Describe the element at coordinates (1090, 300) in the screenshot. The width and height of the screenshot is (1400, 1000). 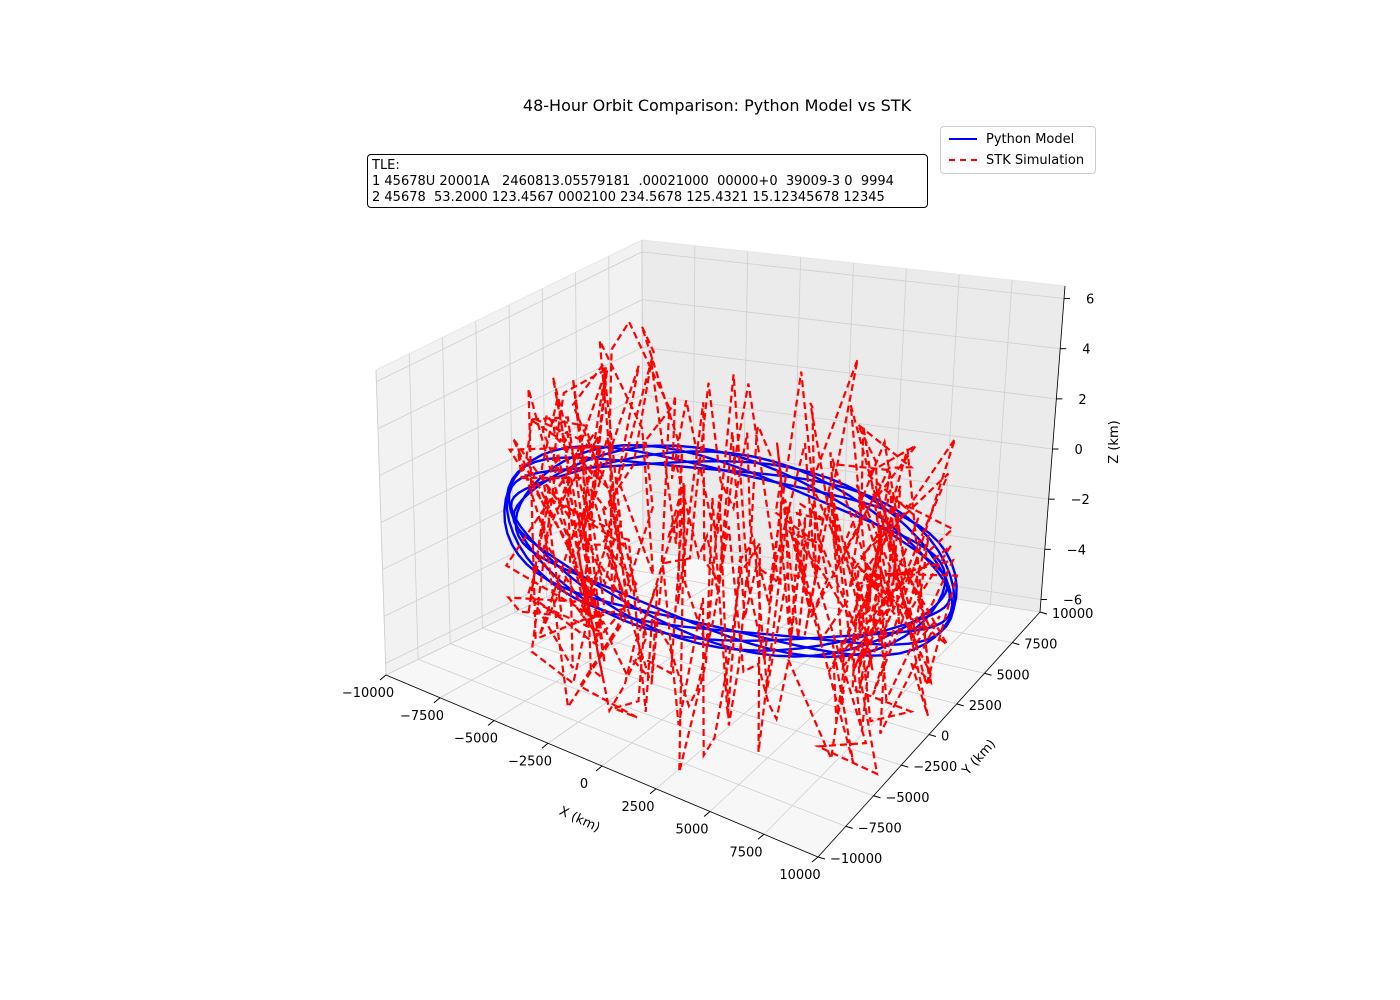
I see `z-tick-label: 6` at that location.